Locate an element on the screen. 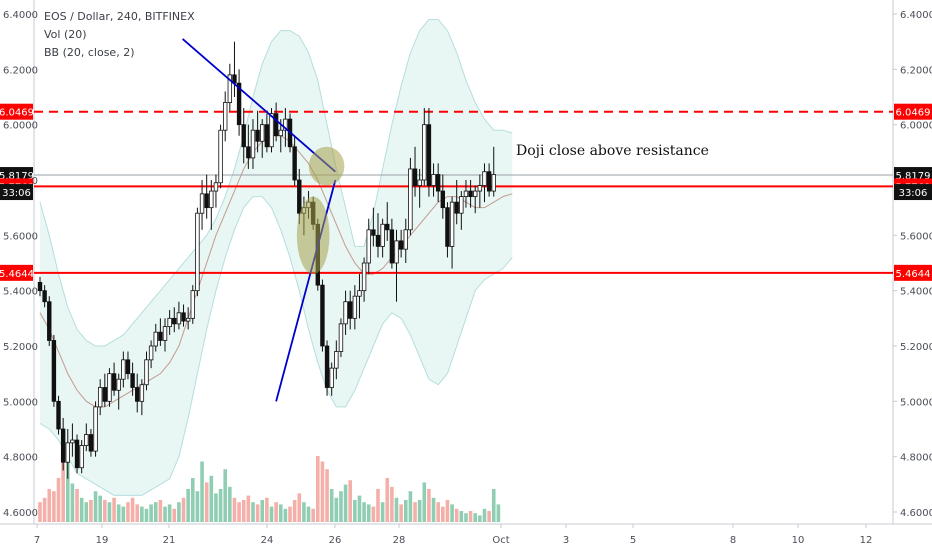  price-label-text-left: 6.0469 is located at coordinates (17, 113).